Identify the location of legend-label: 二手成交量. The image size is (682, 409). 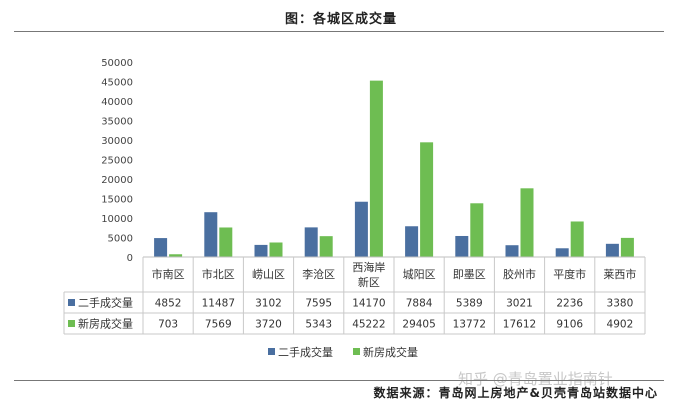
(305, 352).